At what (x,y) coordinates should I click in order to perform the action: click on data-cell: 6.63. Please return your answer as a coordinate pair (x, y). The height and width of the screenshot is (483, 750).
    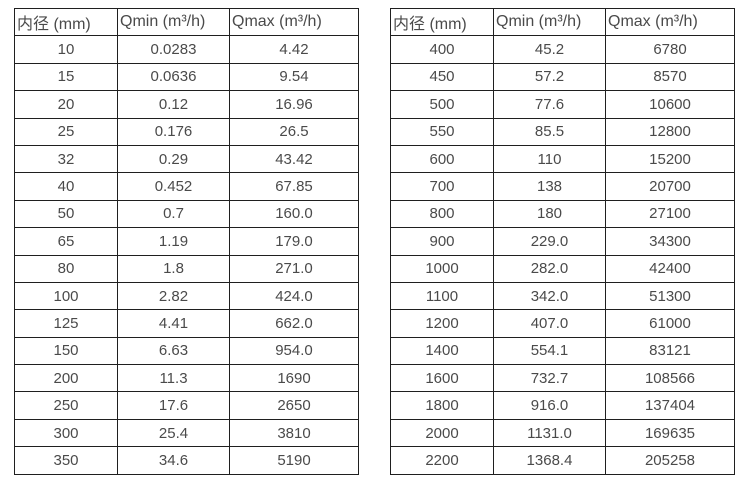
    Looking at the image, I should click on (173, 351).